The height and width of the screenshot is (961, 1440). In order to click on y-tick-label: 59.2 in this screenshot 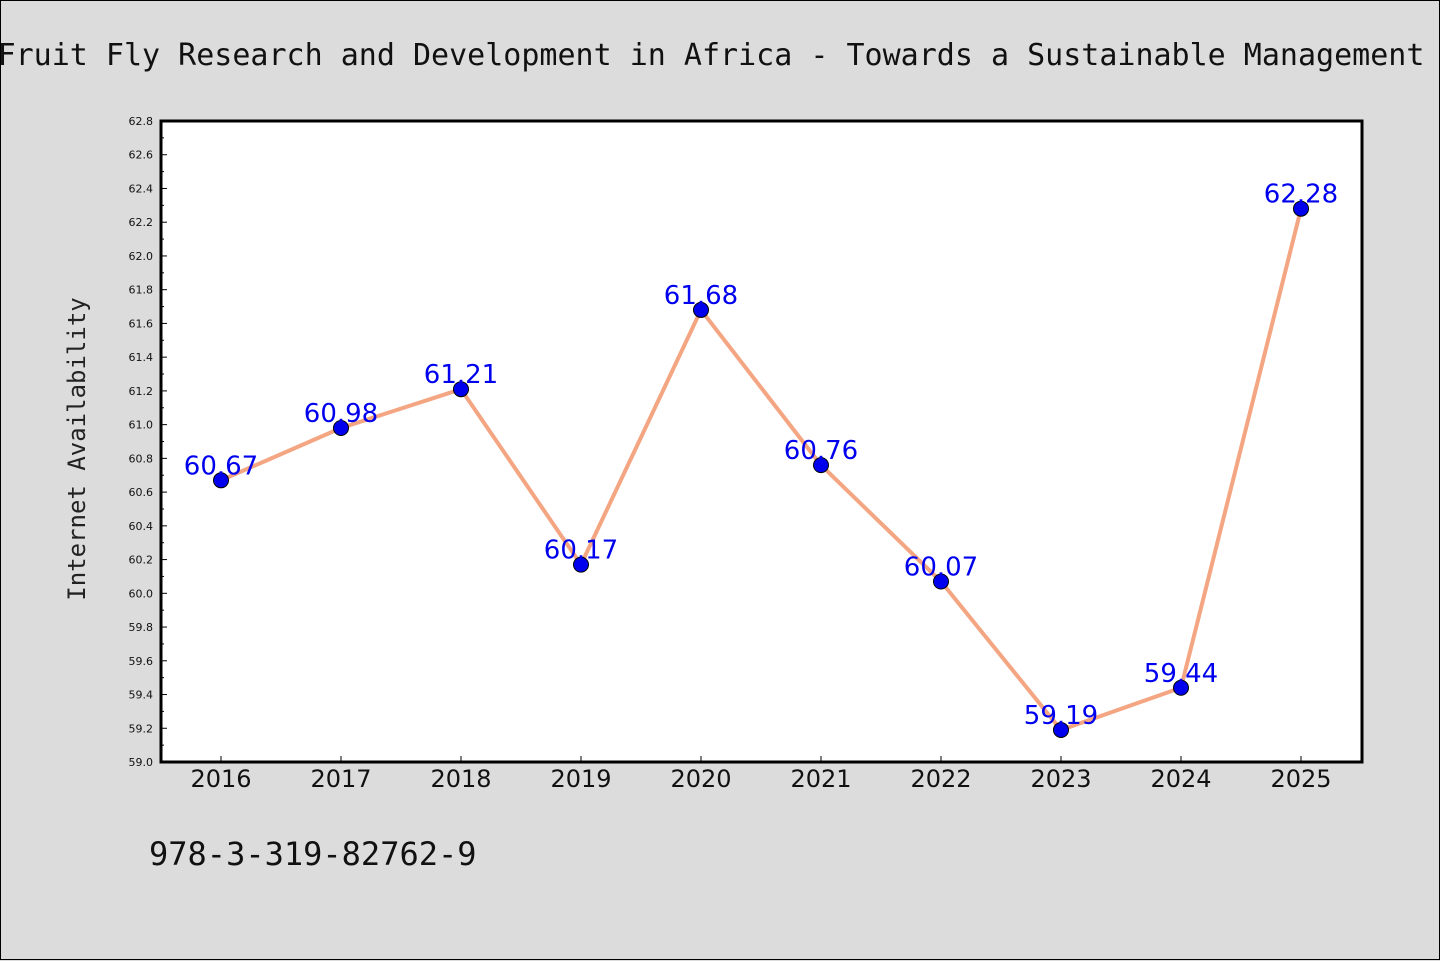, I will do `click(141, 728)`.